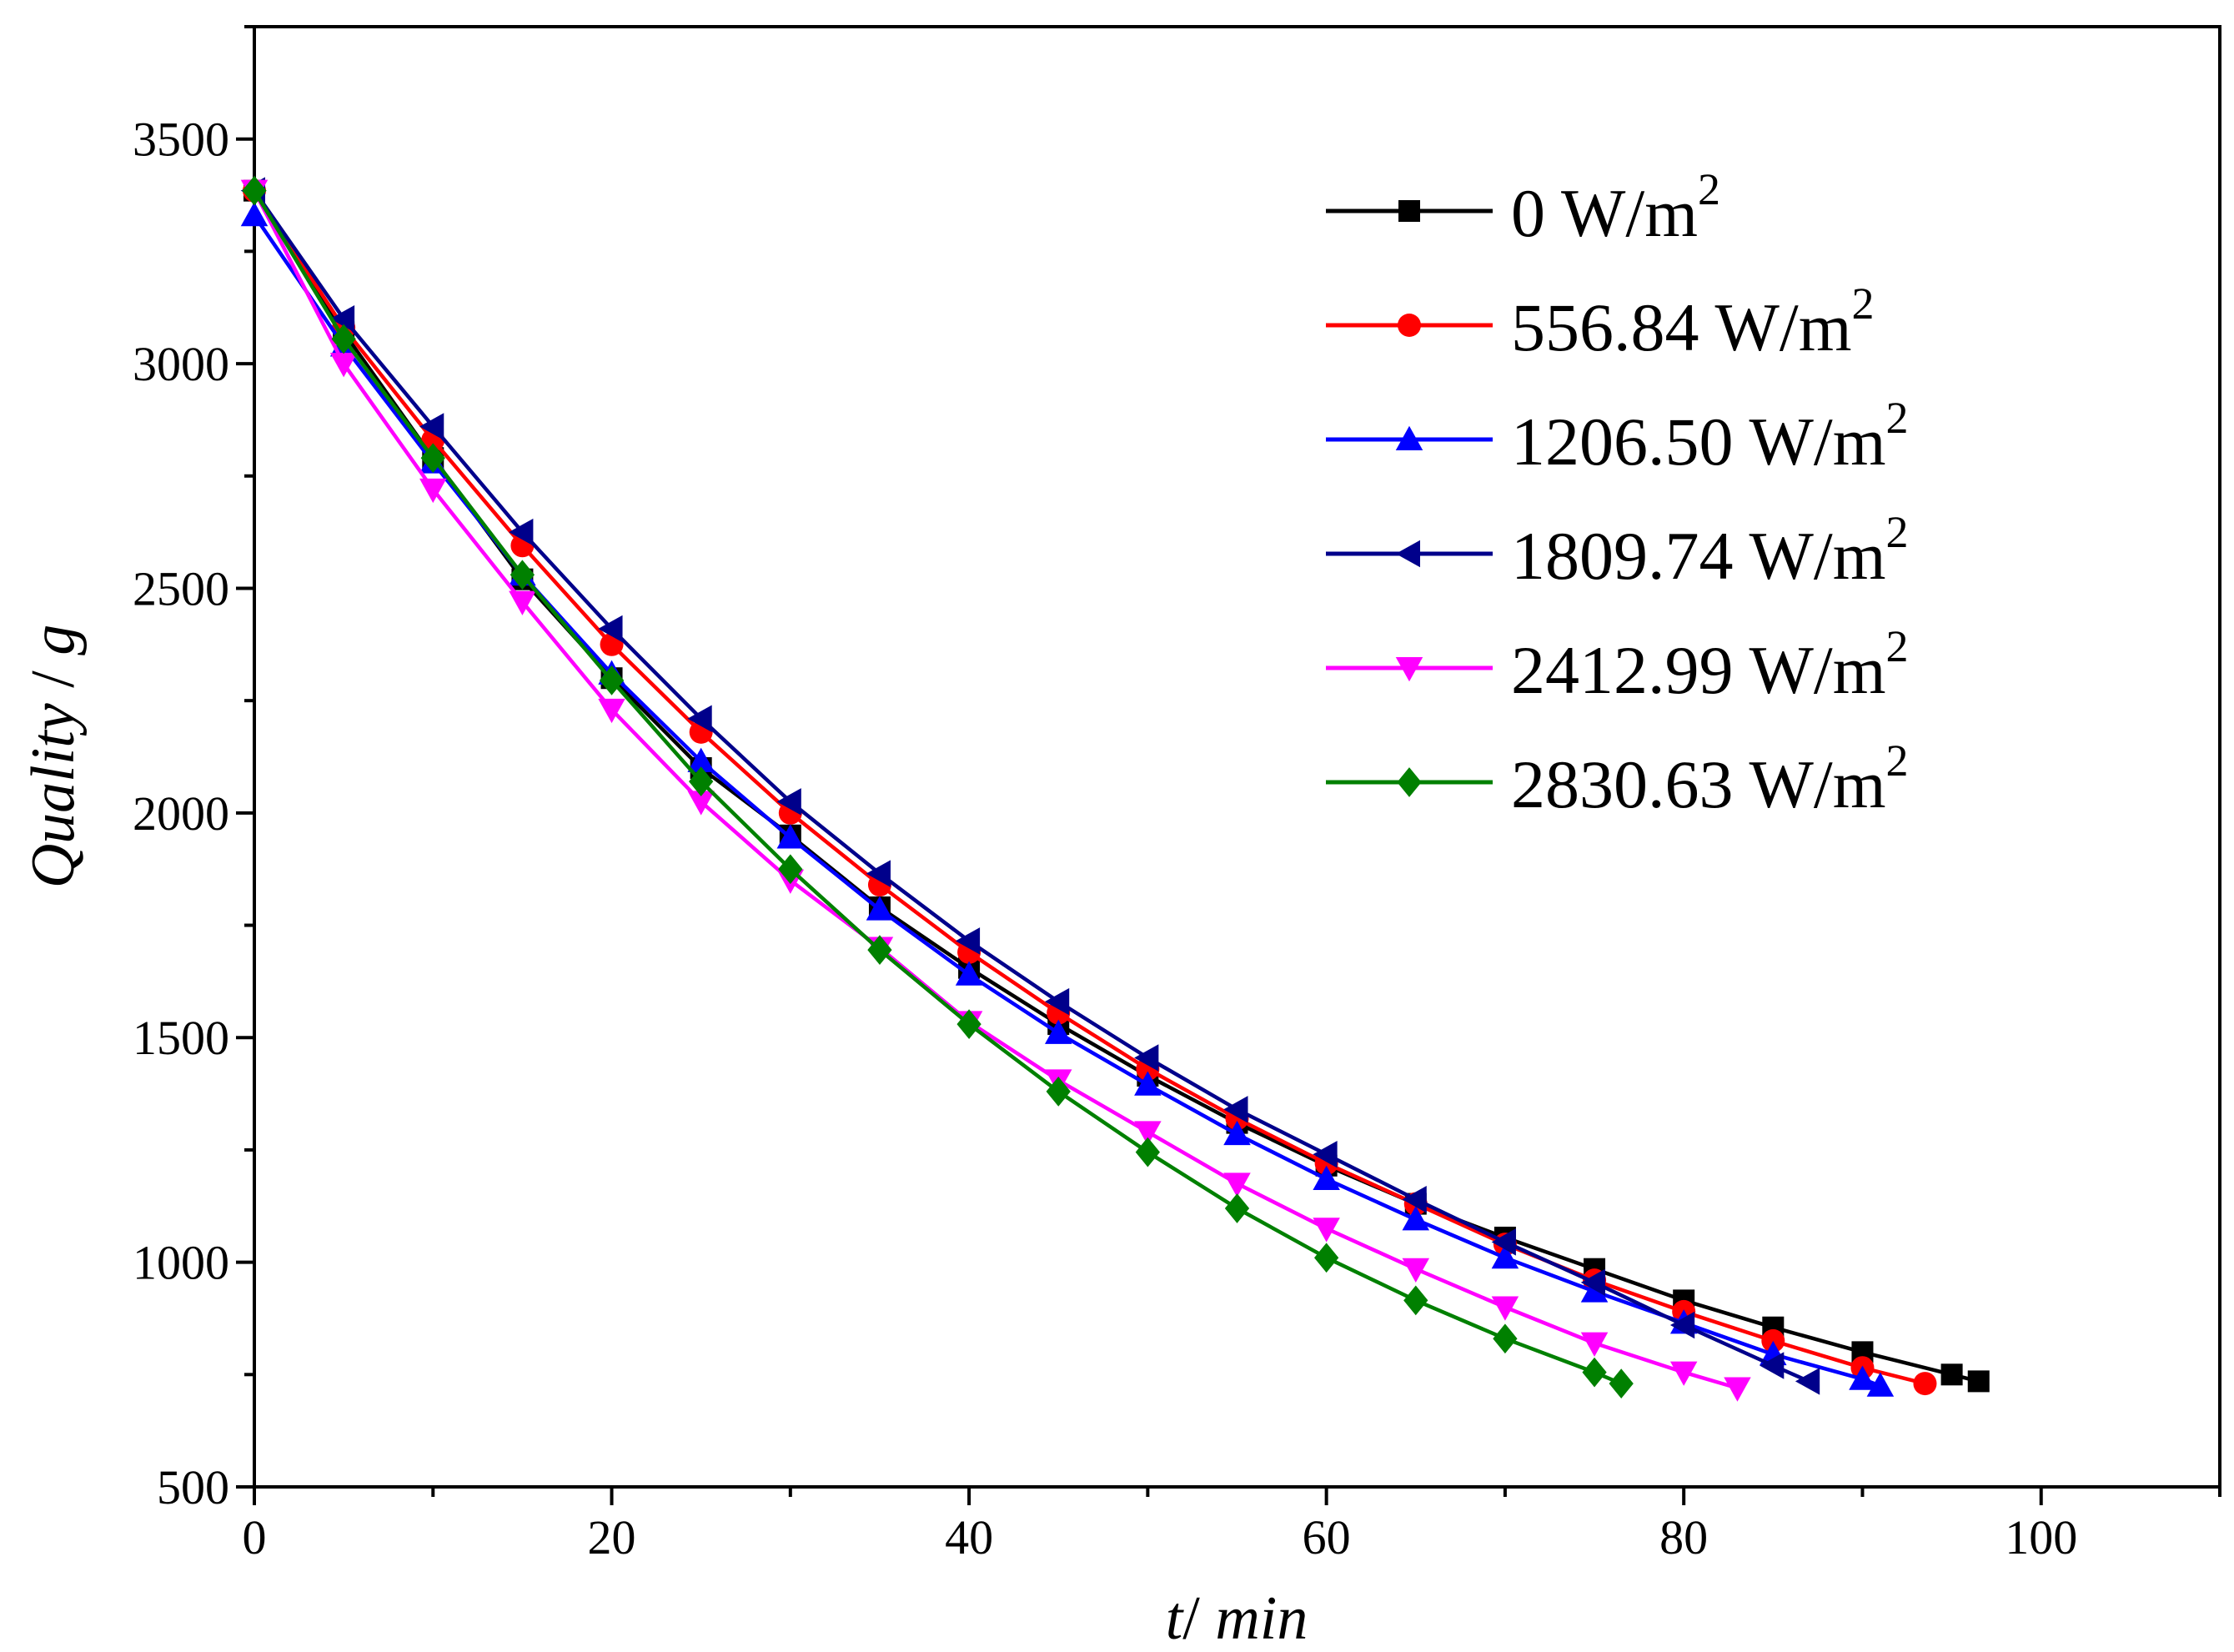 Image resolution: width=2234 pixels, height=1652 pixels. Describe the element at coordinates (53, 640) in the screenshot. I see `y-axis-title-unit: g` at that location.